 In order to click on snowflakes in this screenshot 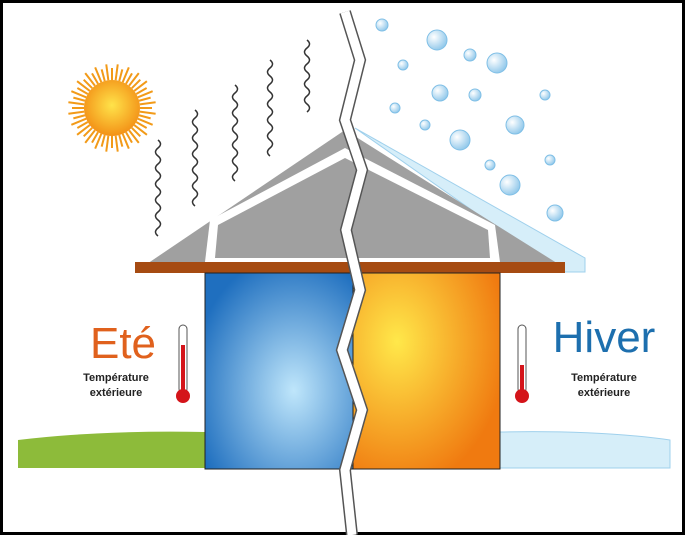, I will do `click(469, 120)`.